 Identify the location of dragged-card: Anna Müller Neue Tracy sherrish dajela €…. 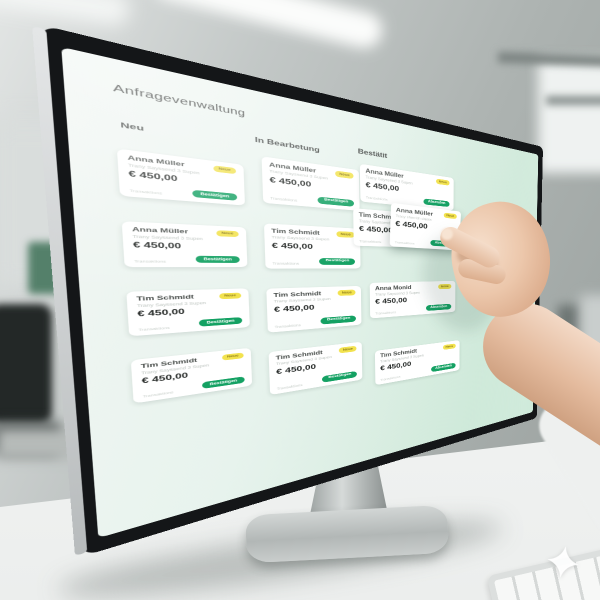
(425, 226).